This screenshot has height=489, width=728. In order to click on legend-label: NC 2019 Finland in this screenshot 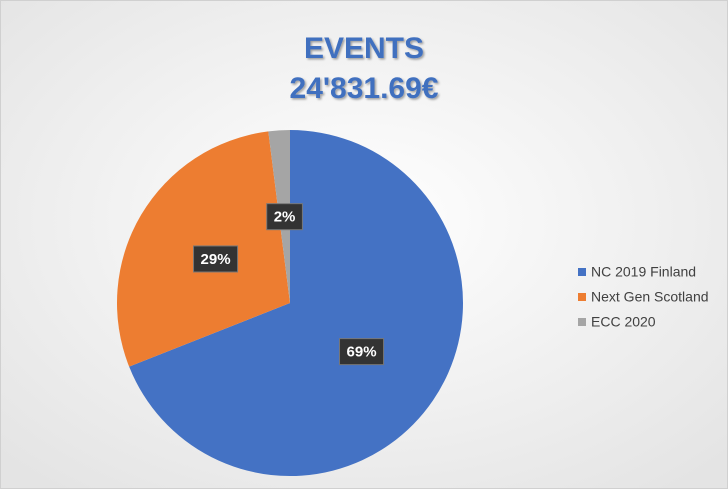, I will do `click(643, 272)`.